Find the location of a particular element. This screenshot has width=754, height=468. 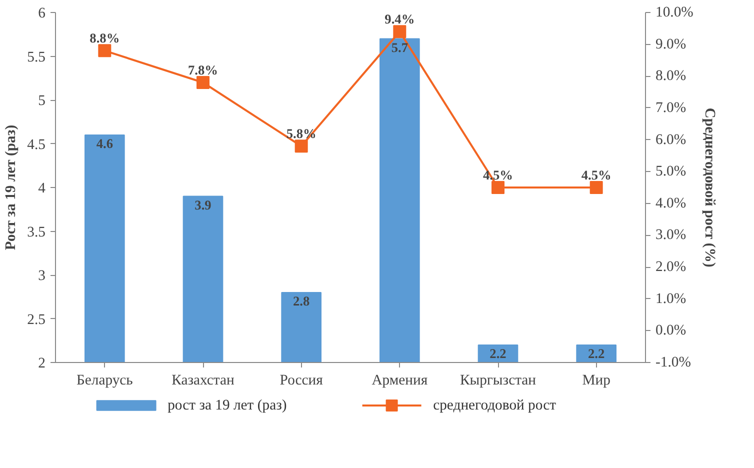

y-tick-label: 6 is located at coordinates (42, 14).